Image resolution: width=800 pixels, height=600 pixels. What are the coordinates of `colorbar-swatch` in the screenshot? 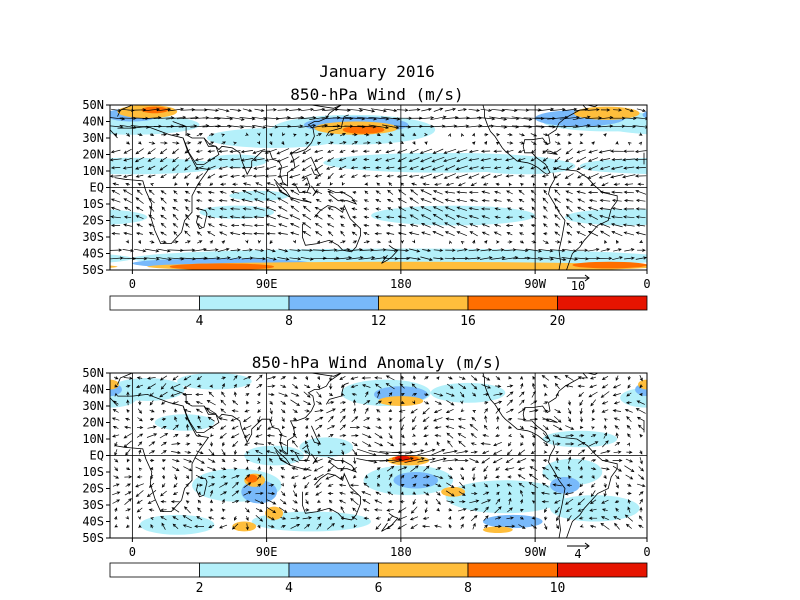 It's located at (512, 570).